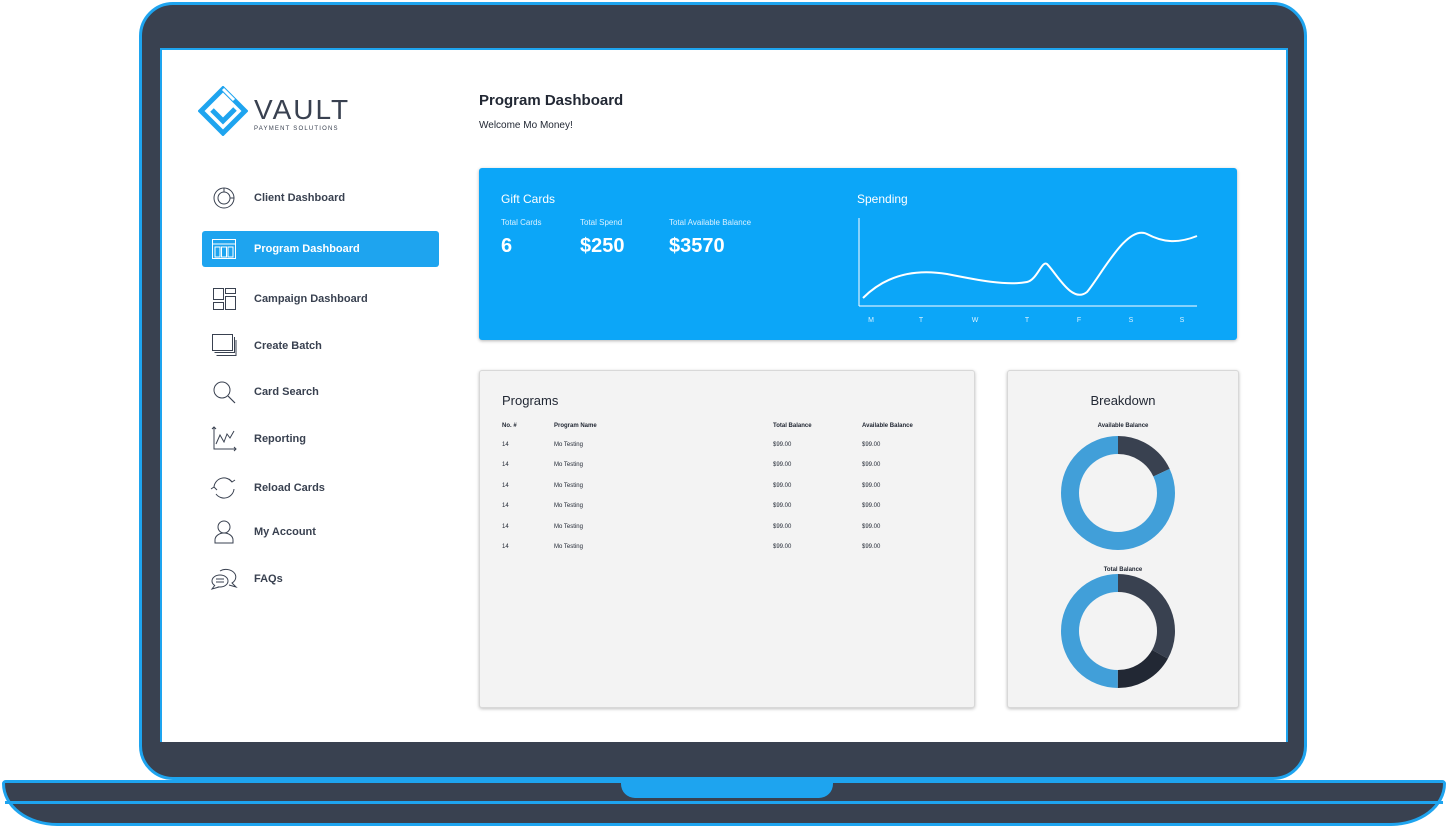  What do you see at coordinates (975, 320) in the screenshot?
I see `spending-day-label: W` at bounding box center [975, 320].